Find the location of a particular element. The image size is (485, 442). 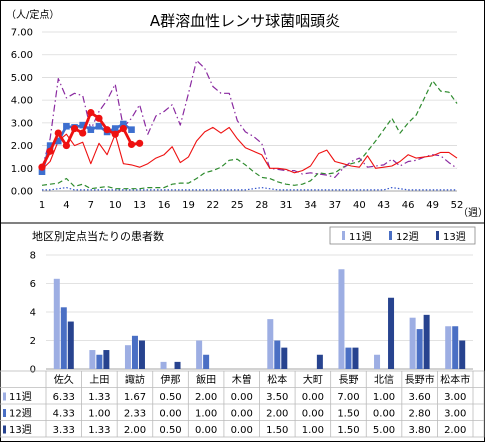

data-table-cell: 5.00 is located at coordinates (384, 430).